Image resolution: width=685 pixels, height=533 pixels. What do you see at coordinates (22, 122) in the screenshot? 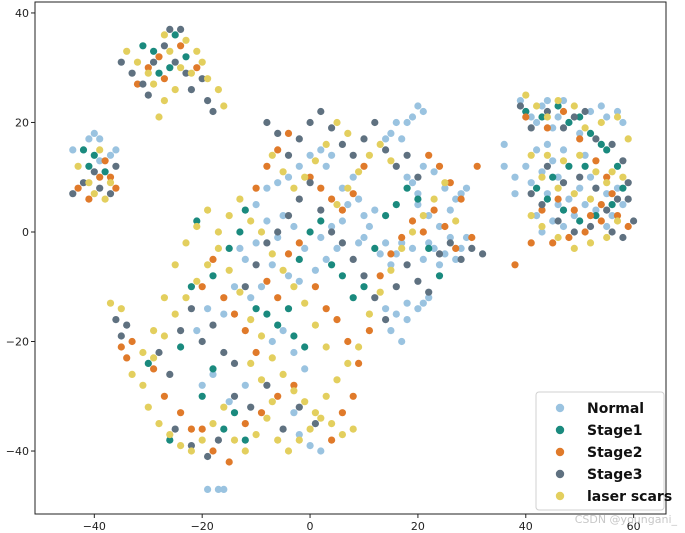
I see `y-tick-label: 20` at bounding box center [22, 122].